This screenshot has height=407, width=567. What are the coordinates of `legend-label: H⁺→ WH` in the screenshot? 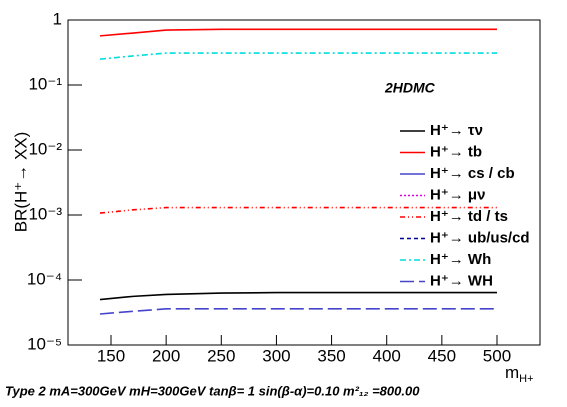 It's located at (461, 280).